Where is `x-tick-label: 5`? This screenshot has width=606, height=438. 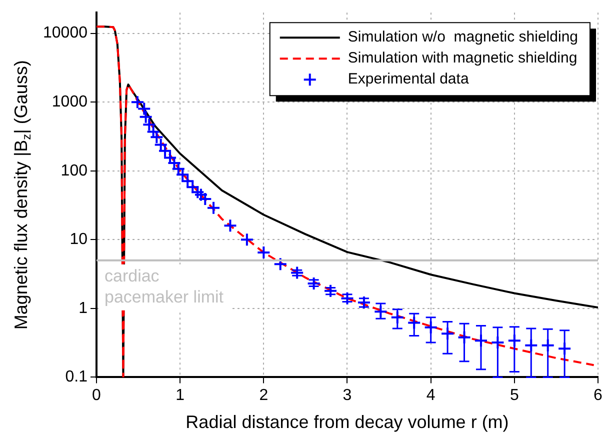
x-tick-label: 5 is located at coordinates (514, 395).